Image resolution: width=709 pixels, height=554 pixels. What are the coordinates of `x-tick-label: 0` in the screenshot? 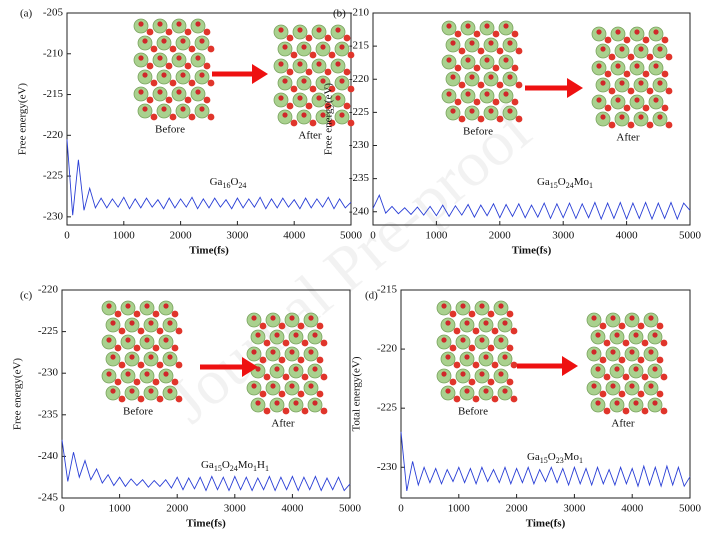 It's located at (401, 509).